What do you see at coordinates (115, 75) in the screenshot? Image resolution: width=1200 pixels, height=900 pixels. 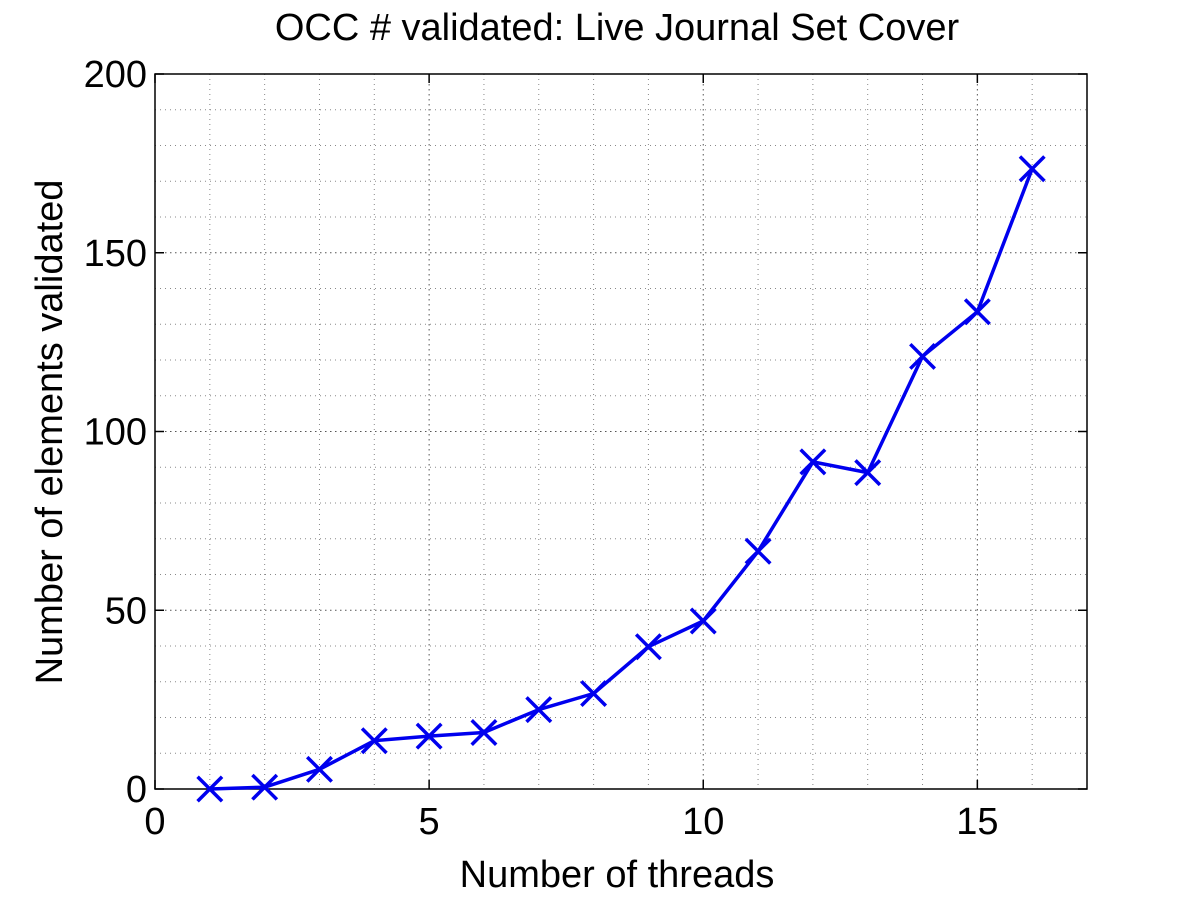 I see `y-tick-label: 200` at bounding box center [115, 75].